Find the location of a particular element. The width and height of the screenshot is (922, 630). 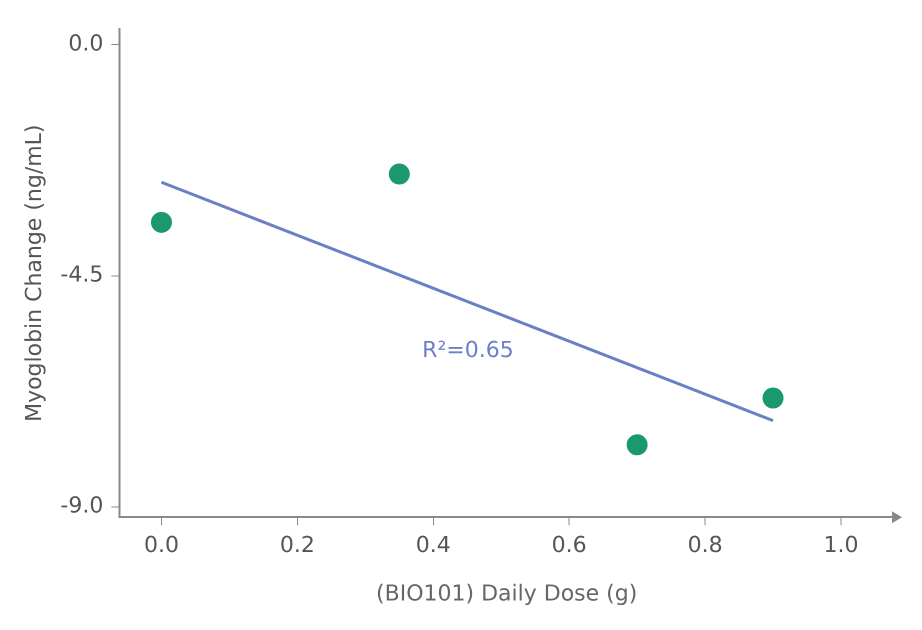

x-tick-label: 0.8 is located at coordinates (705, 545).